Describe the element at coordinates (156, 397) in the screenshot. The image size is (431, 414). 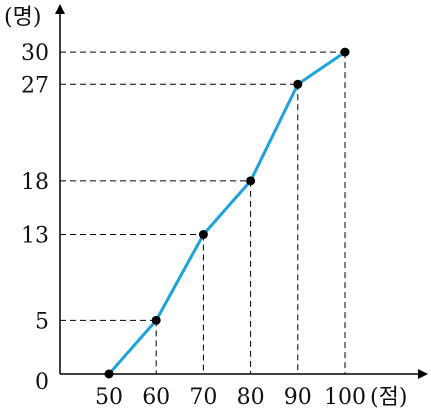
I see `x-tick-label: 60` at that location.